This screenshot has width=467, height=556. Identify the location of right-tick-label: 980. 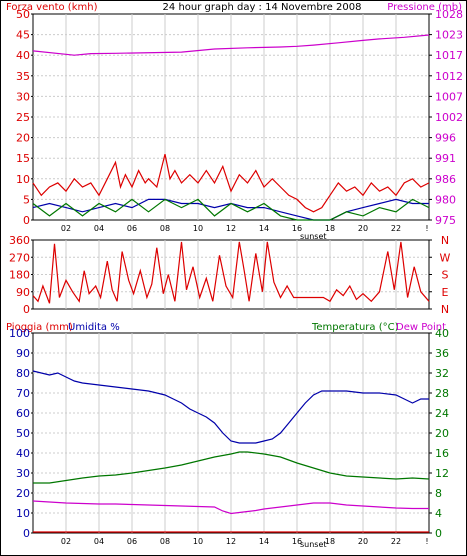
(445, 199).